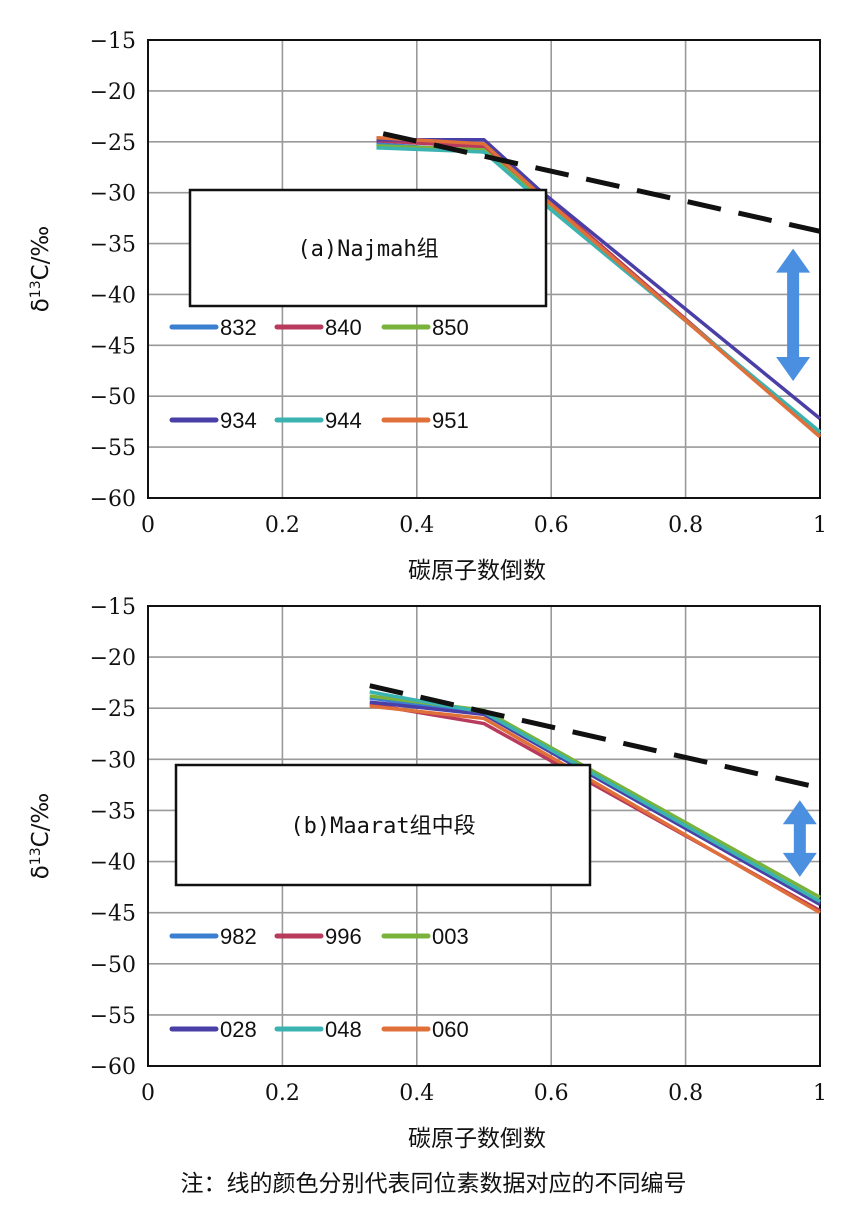 This screenshot has height=1232, width=867. Describe the element at coordinates (343, 936) in the screenshot. I see `legend-label-996: 996` at that location.